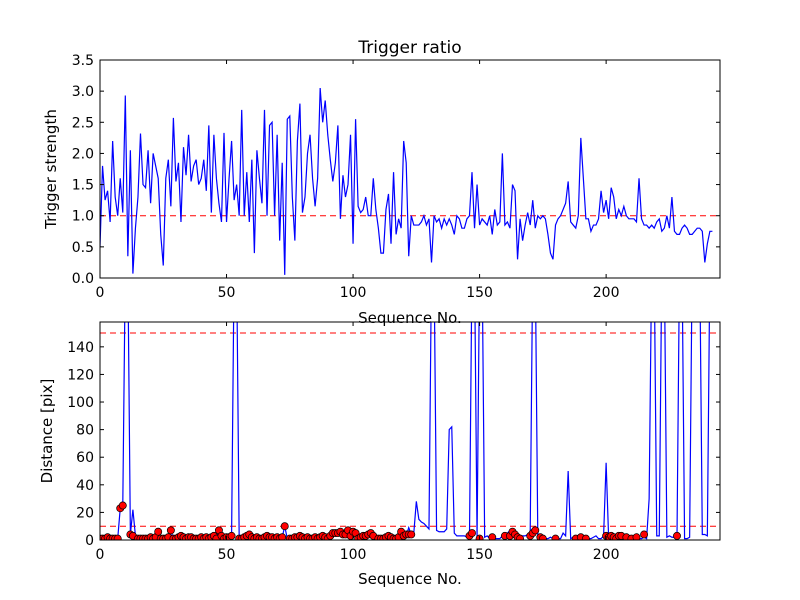 This screenshot has height=600, width=800. I want to click on x-axis-label-bottom: Sequence No., so click(410, 579).